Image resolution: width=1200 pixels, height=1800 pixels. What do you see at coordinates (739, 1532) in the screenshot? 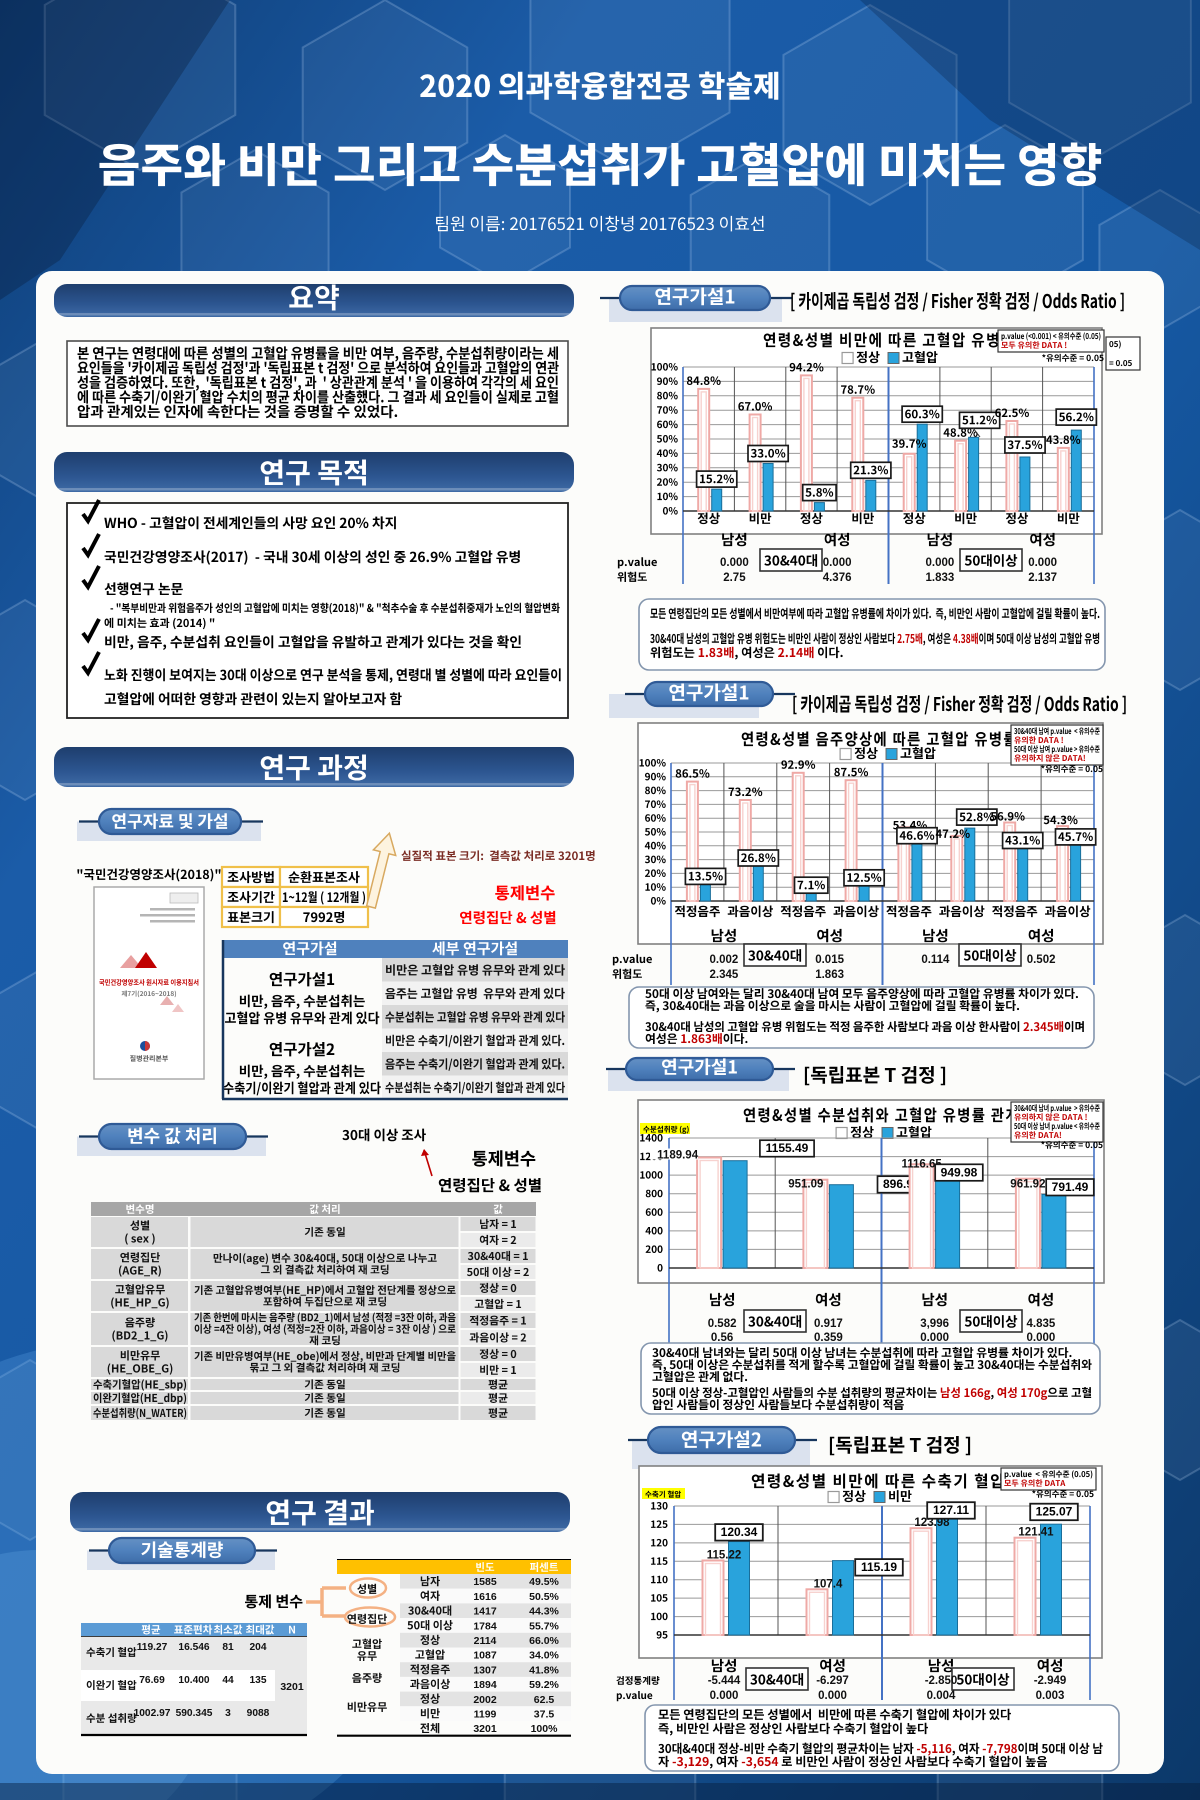
I see `svg-text: 120.34` at bounding box center [739, 1532].